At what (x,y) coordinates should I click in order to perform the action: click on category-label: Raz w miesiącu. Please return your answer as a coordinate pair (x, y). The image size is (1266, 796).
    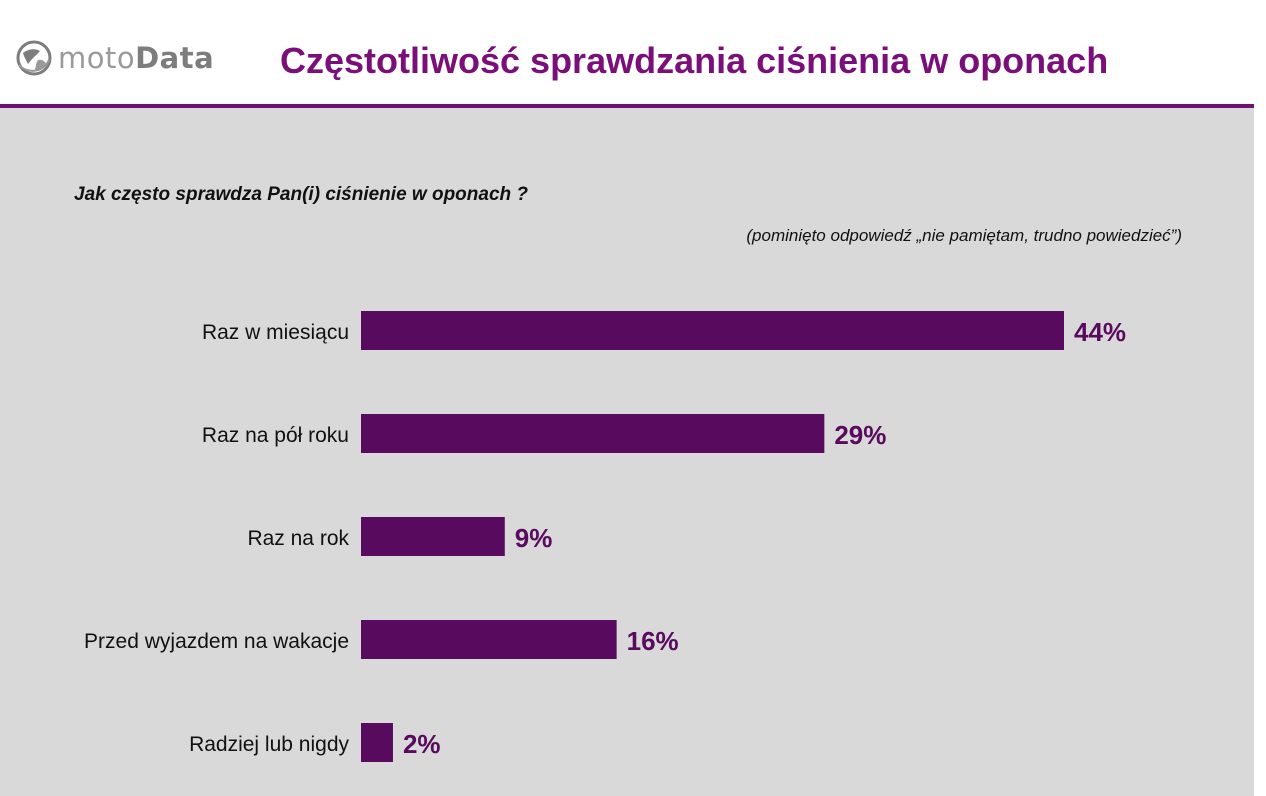
    Looking at the image, I should click on (275, 332).